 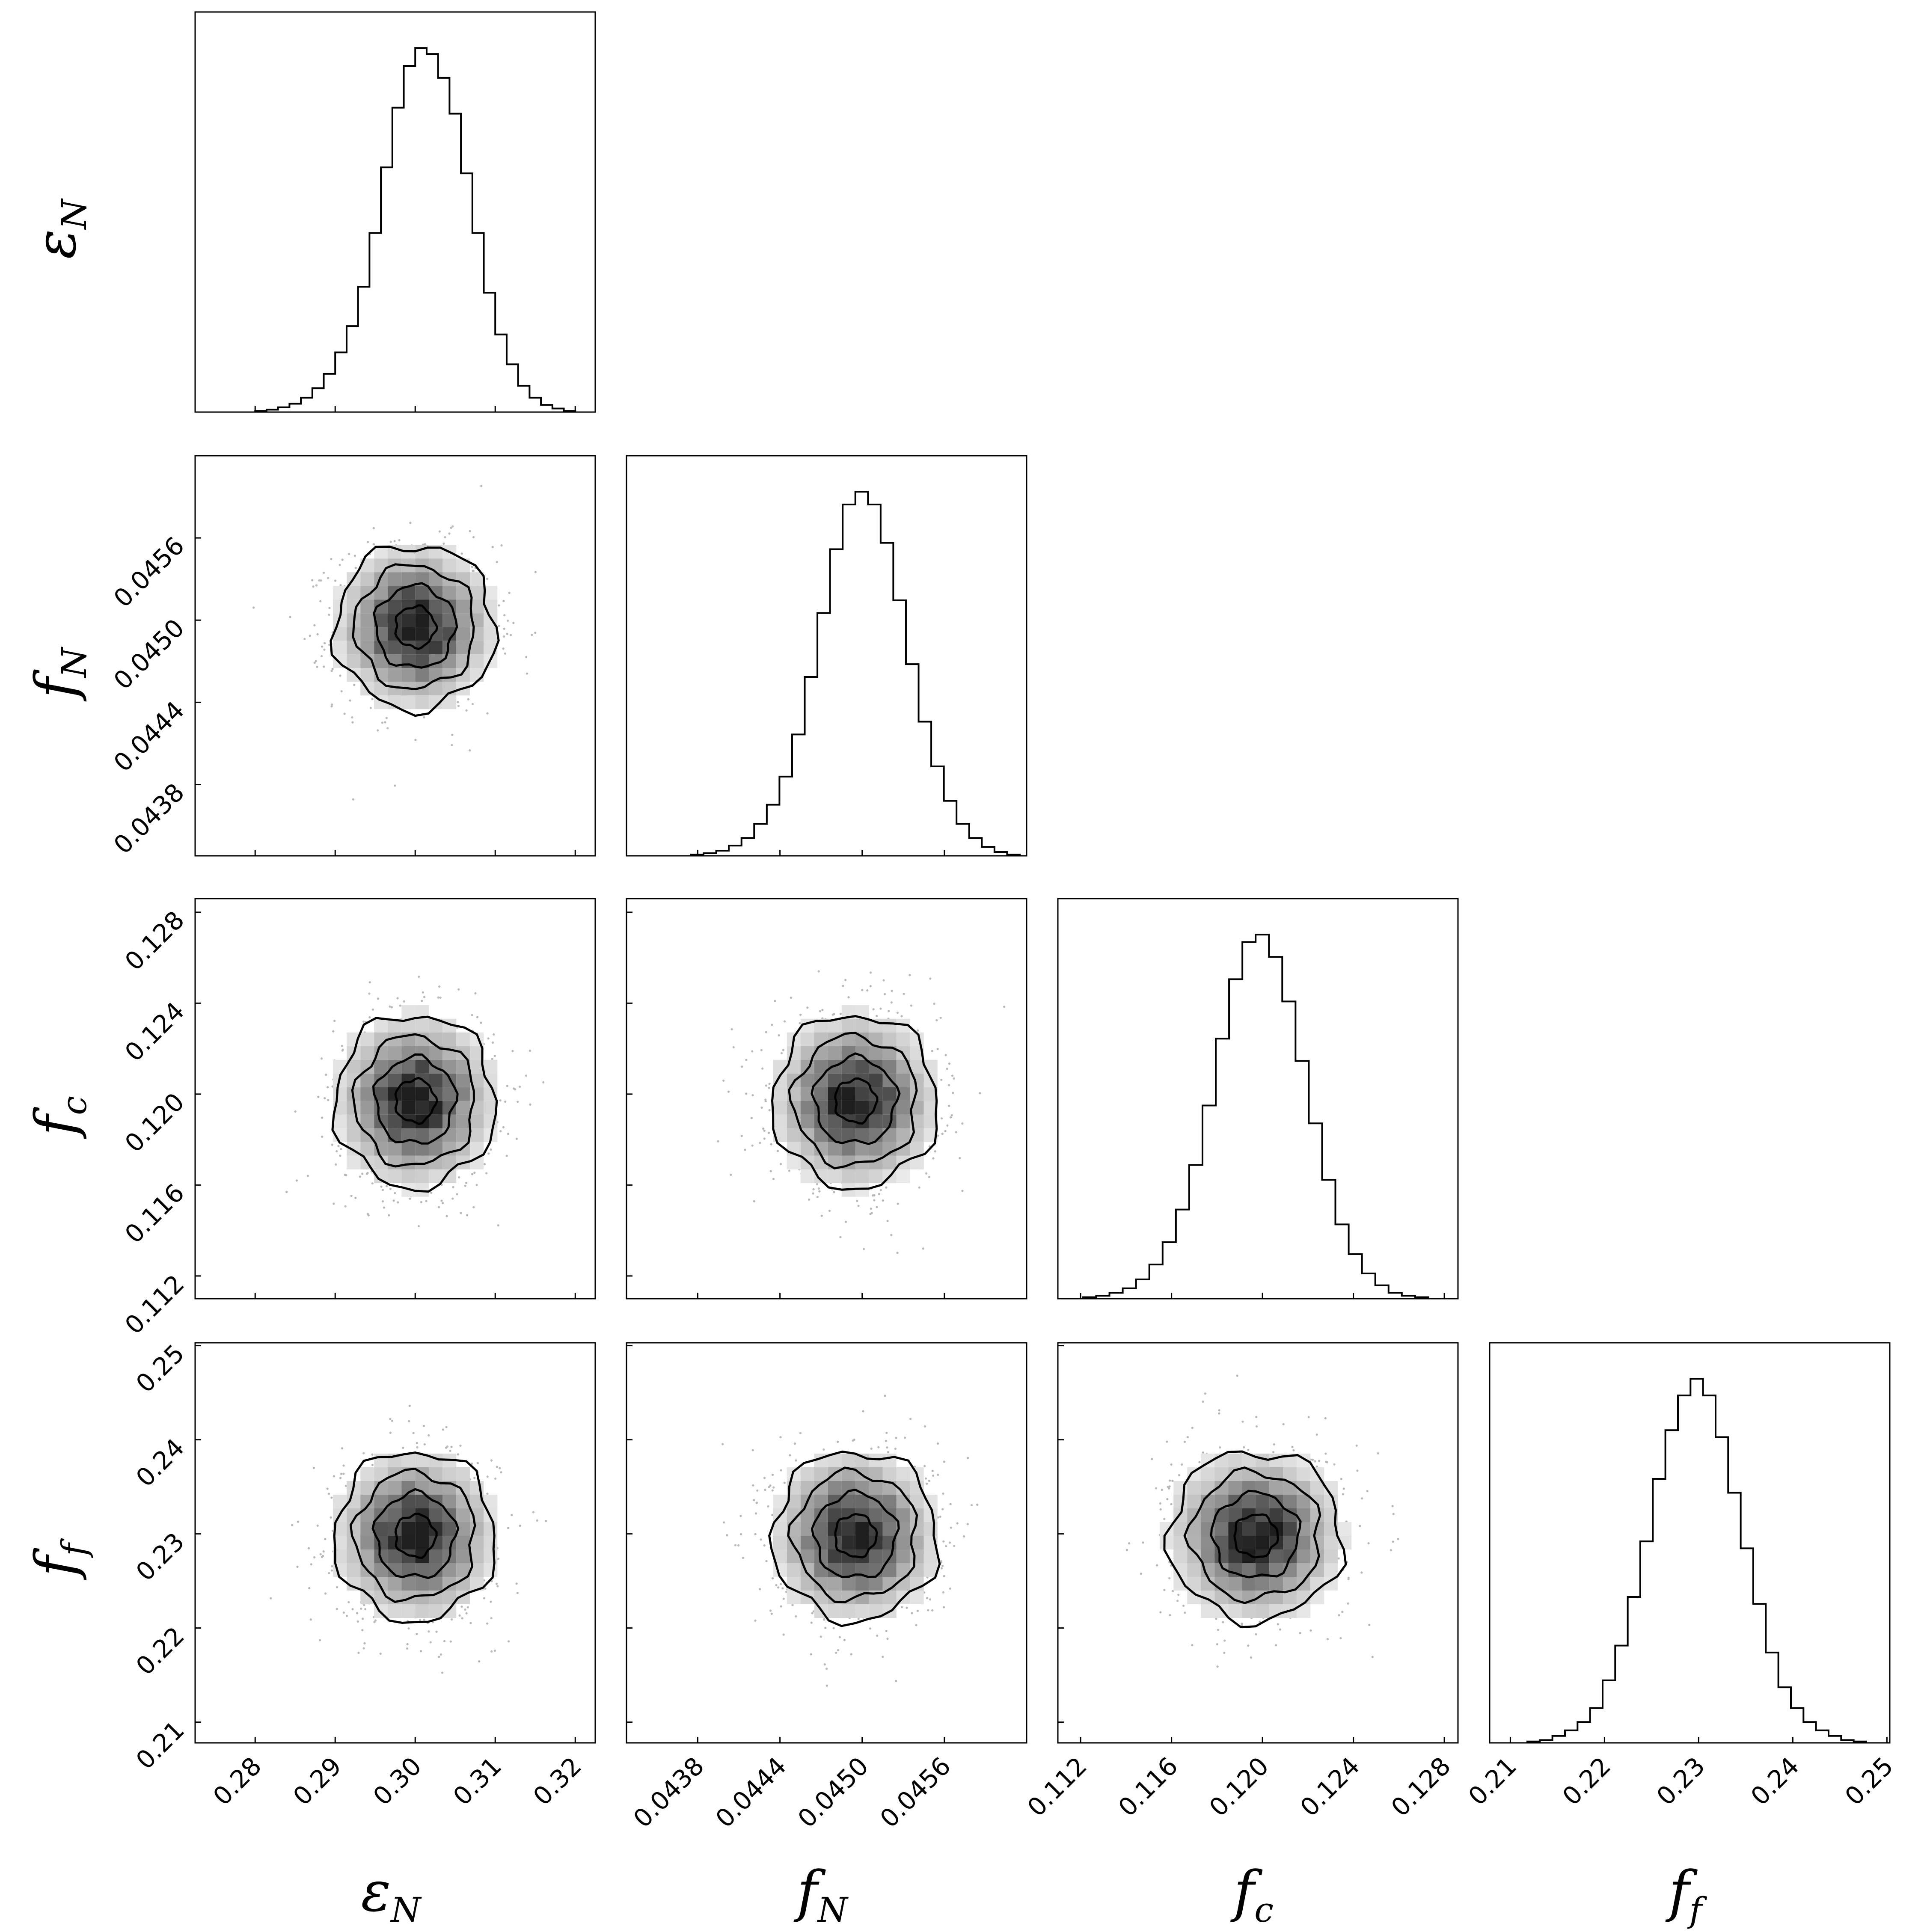 I want to click on scatter-panel-fN-fc, so click(x=826, y=1099).